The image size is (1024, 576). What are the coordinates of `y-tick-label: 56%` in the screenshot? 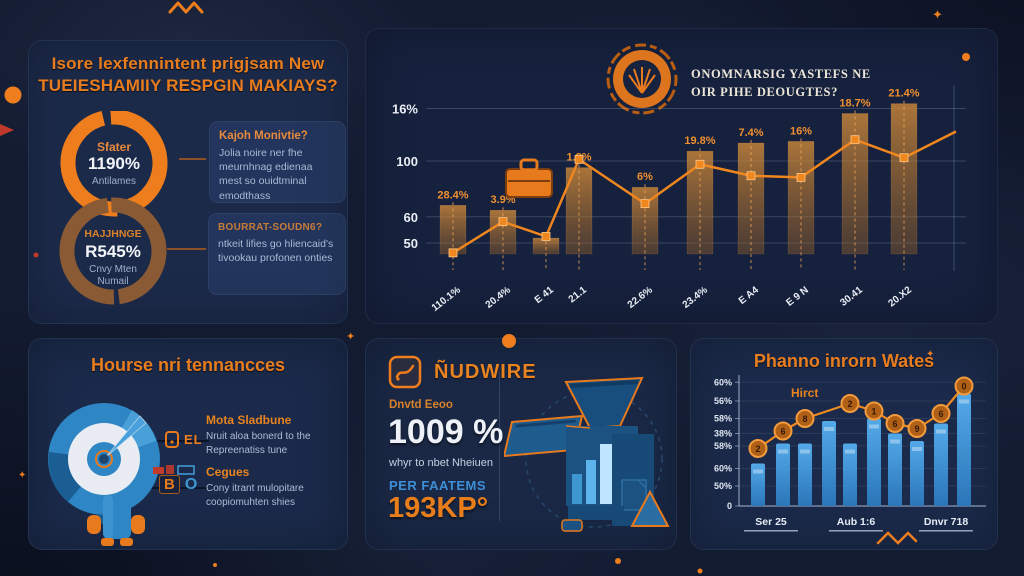 It's located at (723, 401).